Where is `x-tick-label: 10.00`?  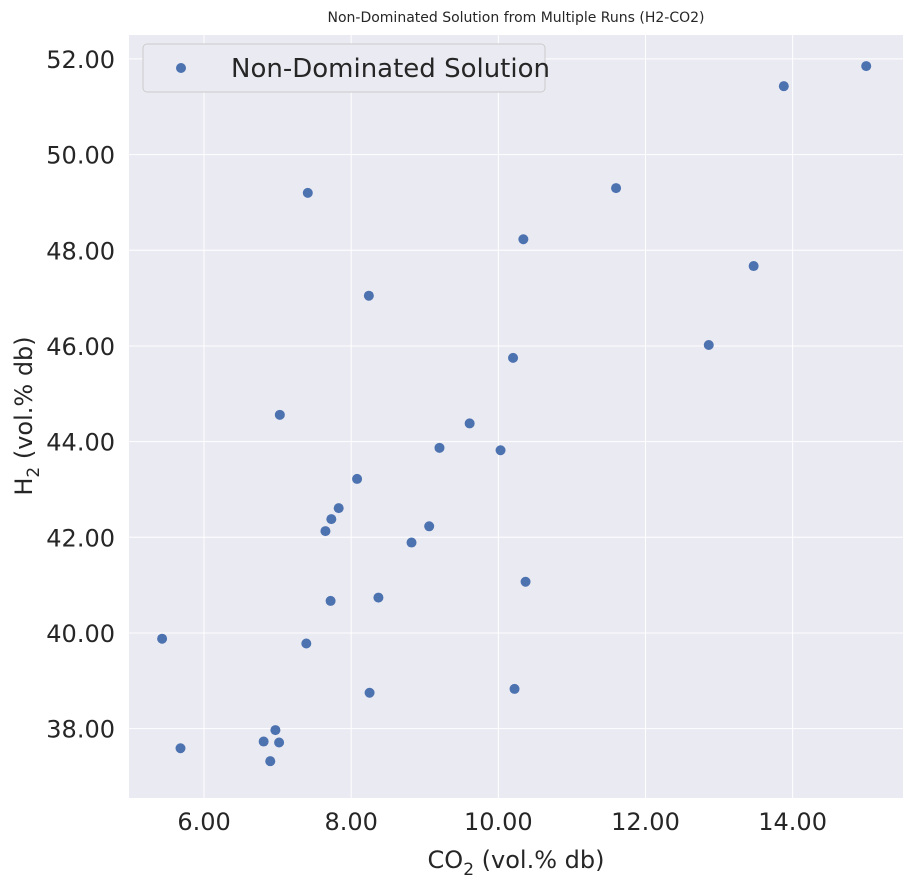 x-tick-label: 10.00 is located at coordinates (498, 822).